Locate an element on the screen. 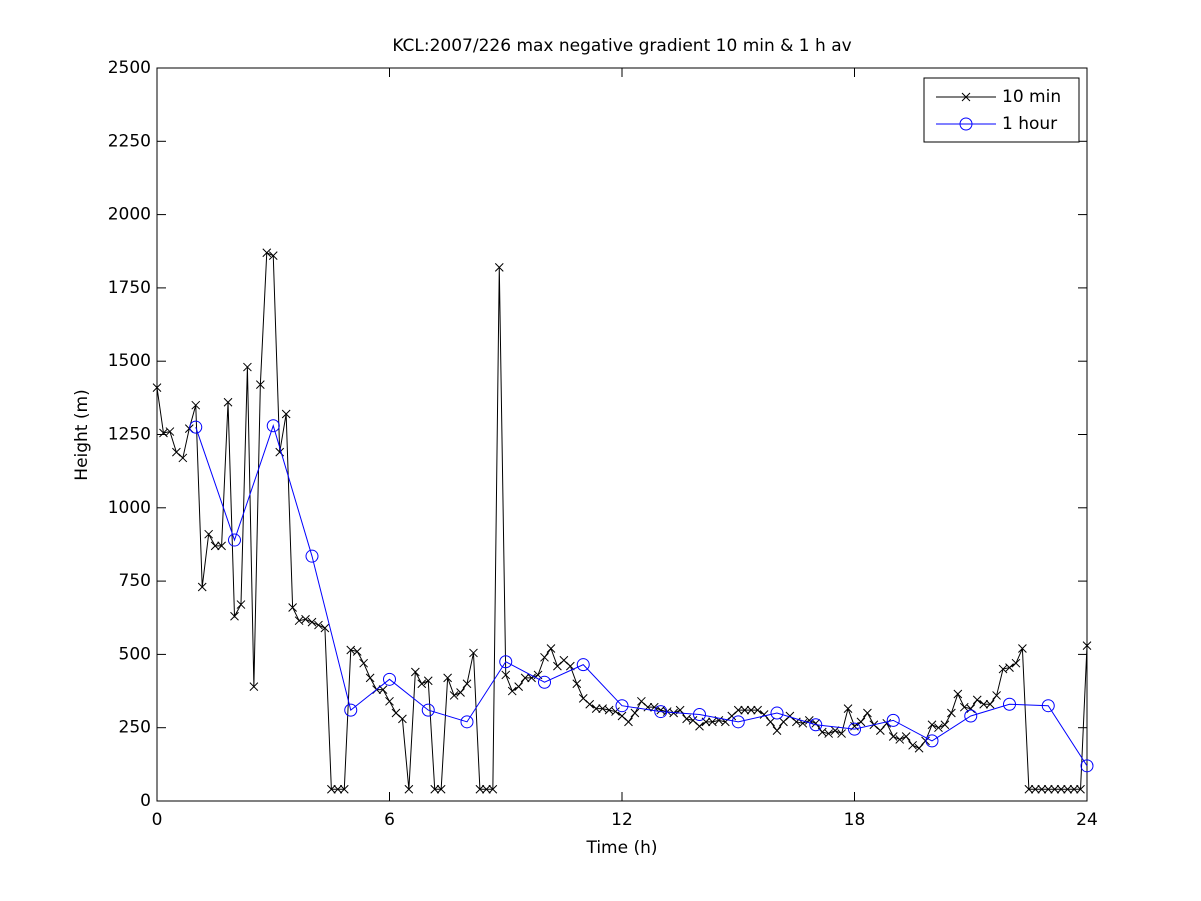  y-tick-label: 2500 is located at coordinates (129, 68).